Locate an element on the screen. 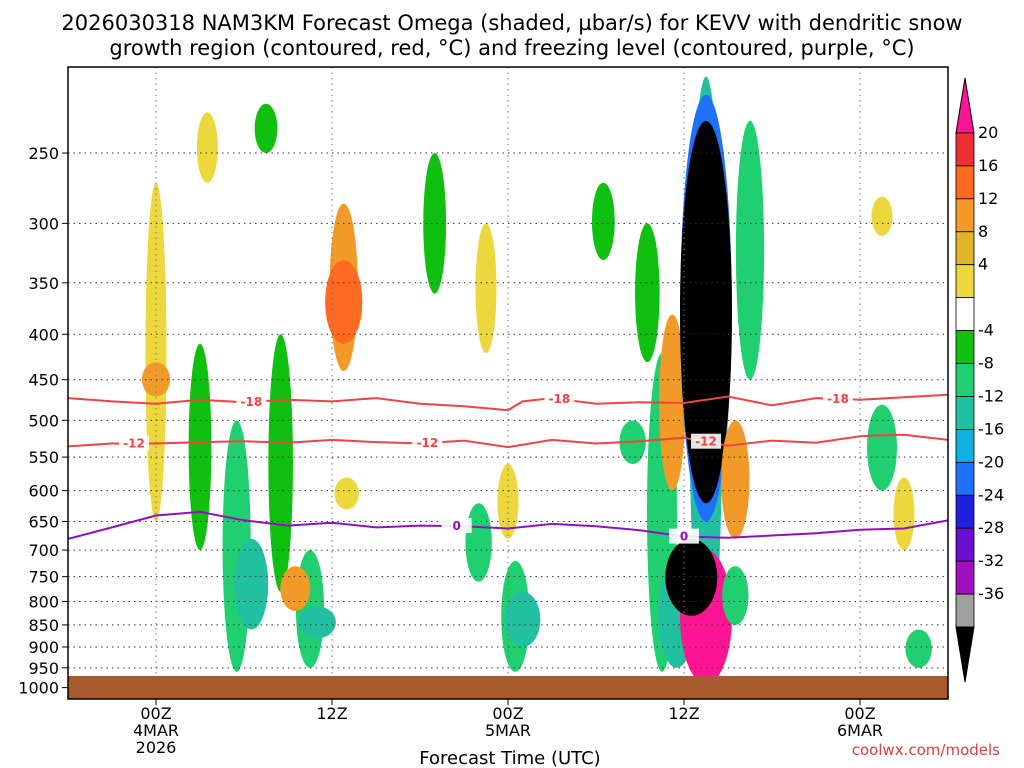 The image size is (1024, 768). y-tick-label: 250 is located at coordinates (43, 153).